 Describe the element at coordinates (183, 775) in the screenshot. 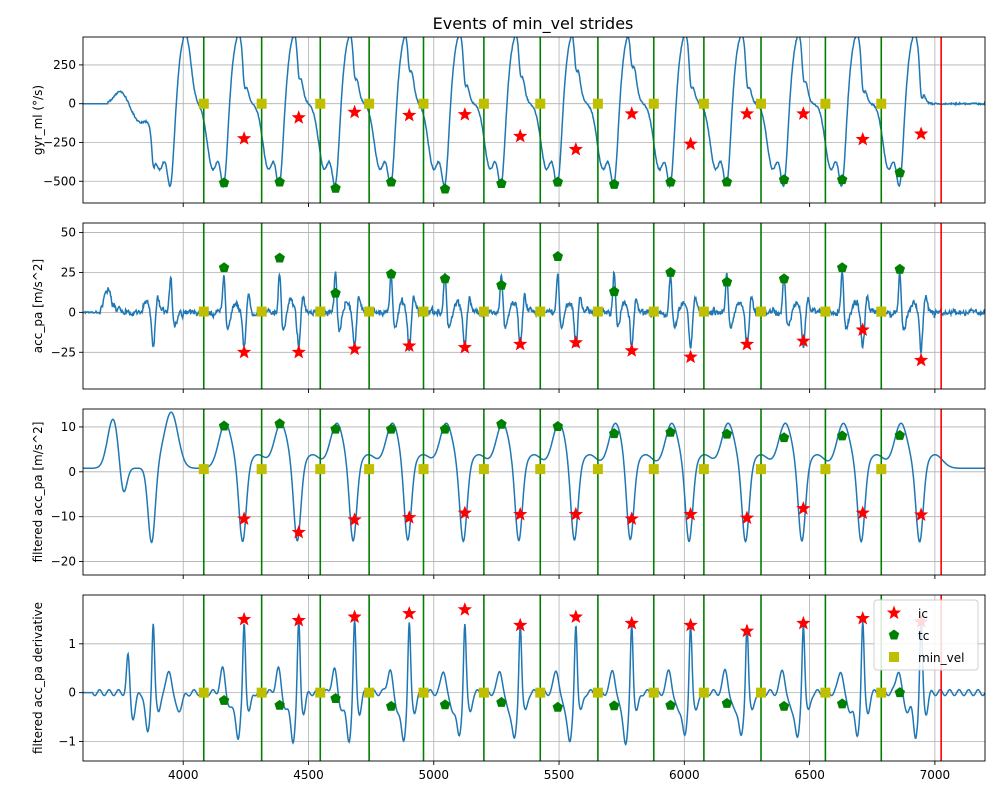

I see `x-tick-label: 4000` at that location.